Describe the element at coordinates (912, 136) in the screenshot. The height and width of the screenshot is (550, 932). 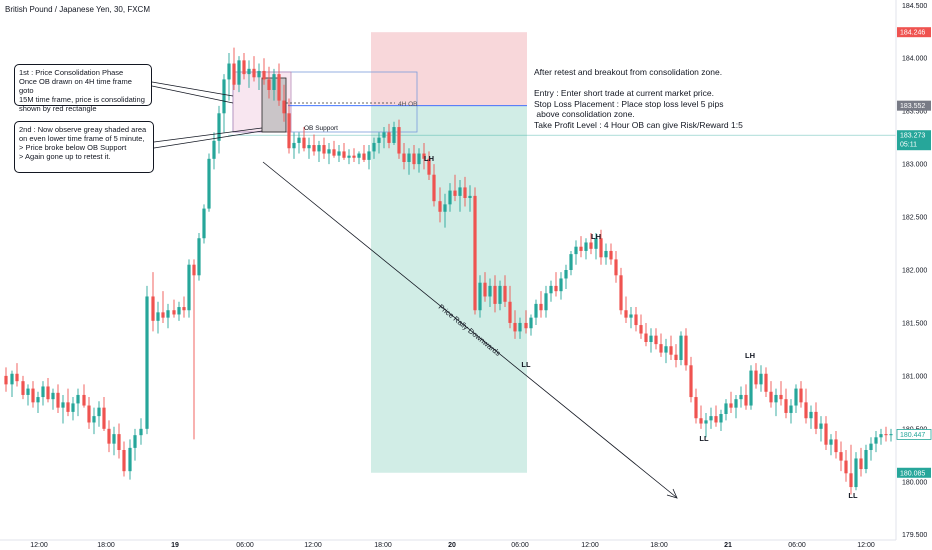
I see `price-label-text: 183.273` at that location.